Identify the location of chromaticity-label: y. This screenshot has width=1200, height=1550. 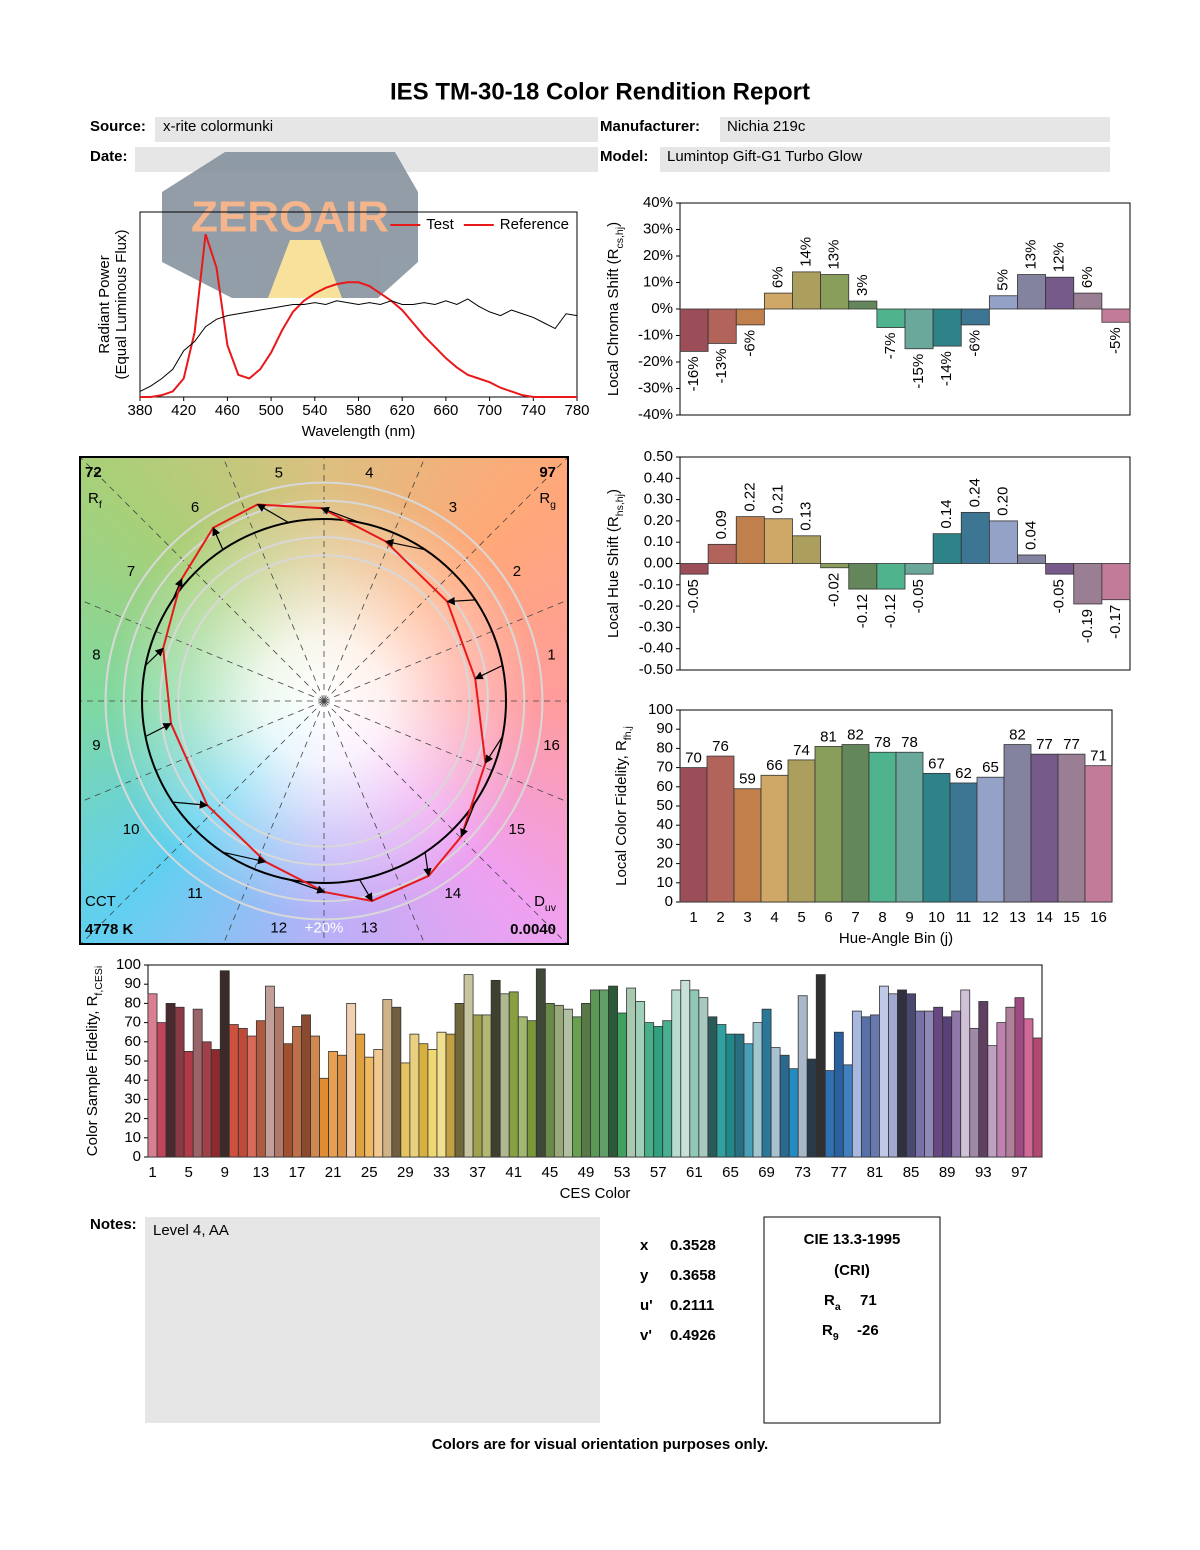
(644, 1275).